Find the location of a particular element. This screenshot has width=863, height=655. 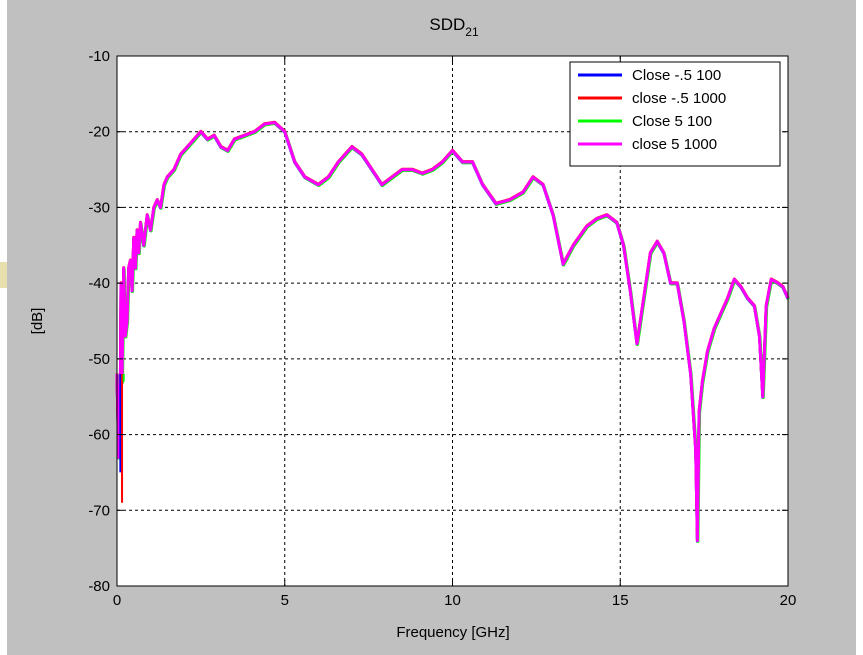

x-axis-label: Frequency [GHz] is located at coordinates (452, 632).